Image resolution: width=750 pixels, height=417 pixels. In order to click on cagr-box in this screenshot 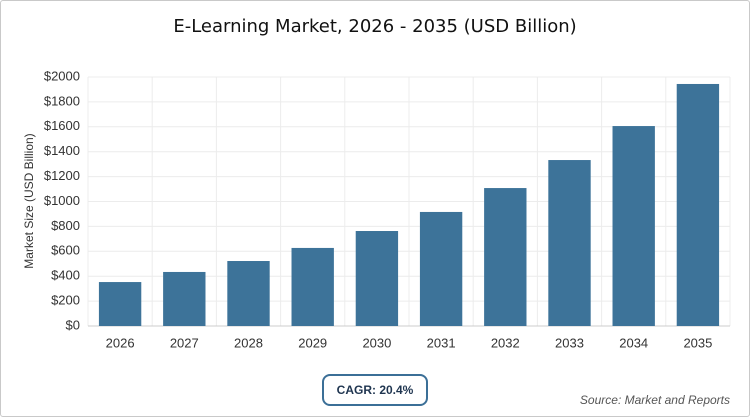, I will do `click(375, 390)`.